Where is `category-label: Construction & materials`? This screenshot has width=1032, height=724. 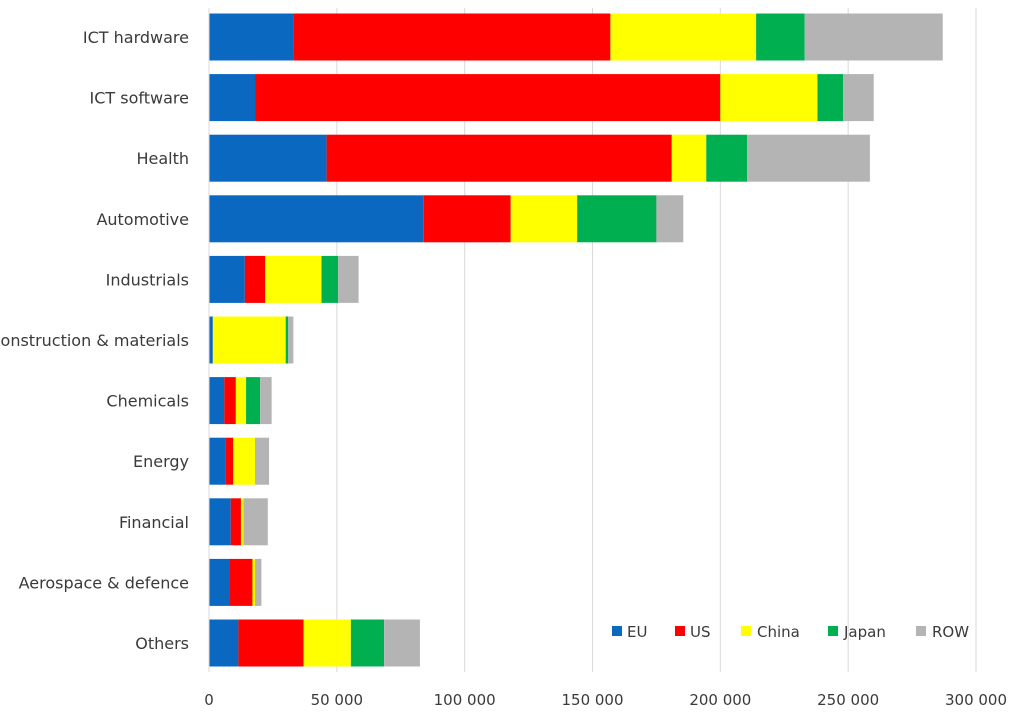
category-label: Construction & materials is located at coordinates (94, 340).